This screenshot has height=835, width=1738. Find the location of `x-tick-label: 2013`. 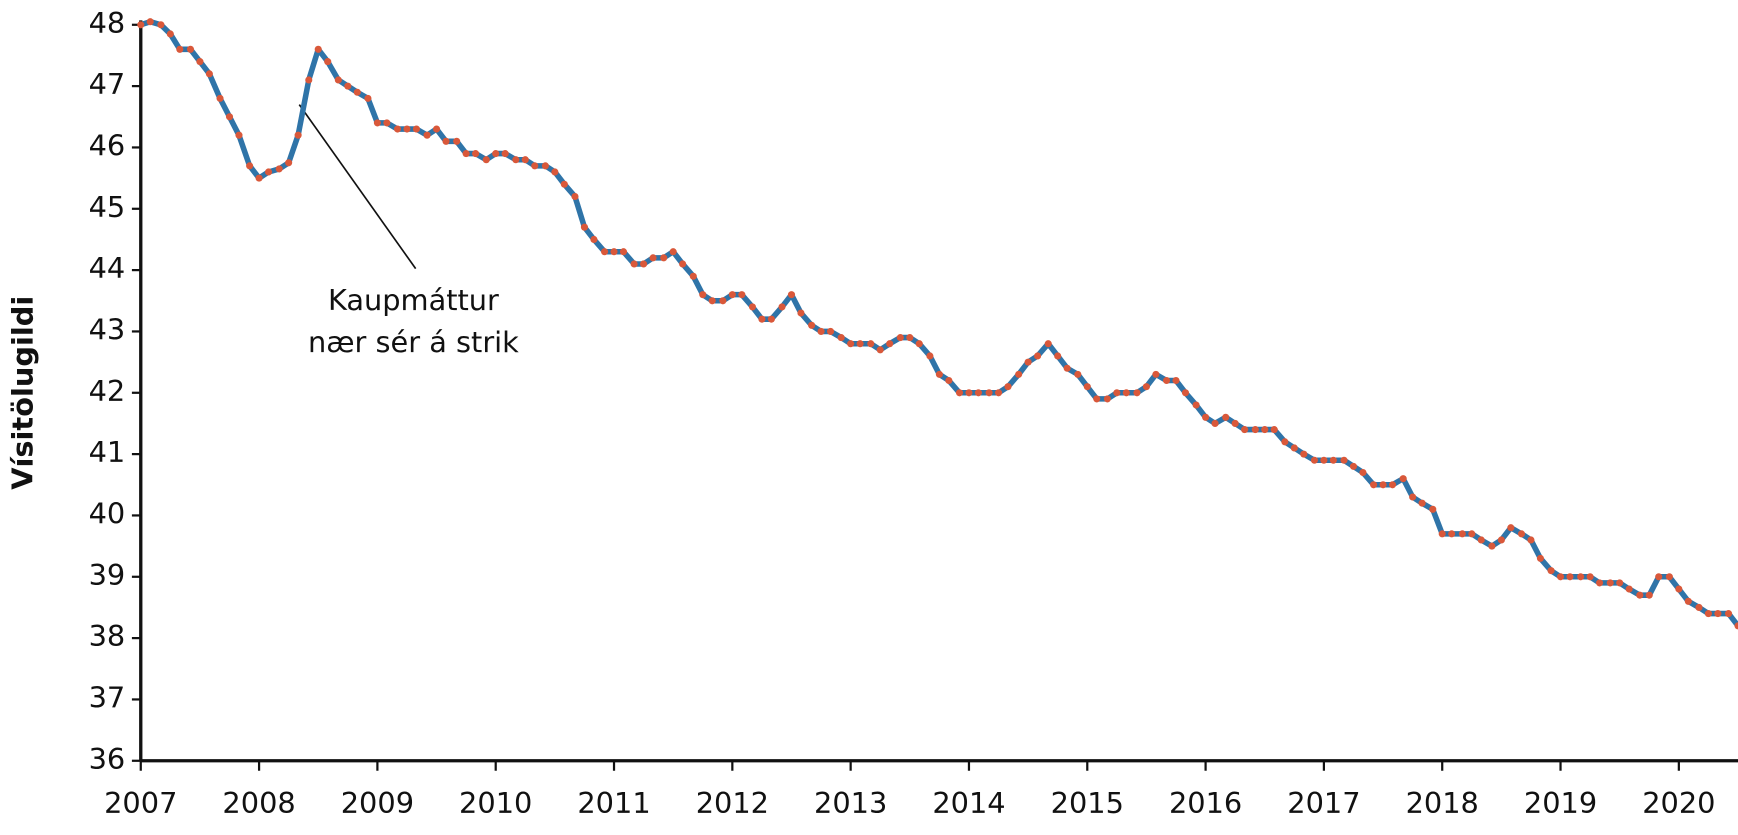

x-tick-label: 2013 is located at coordinates (850, 803).